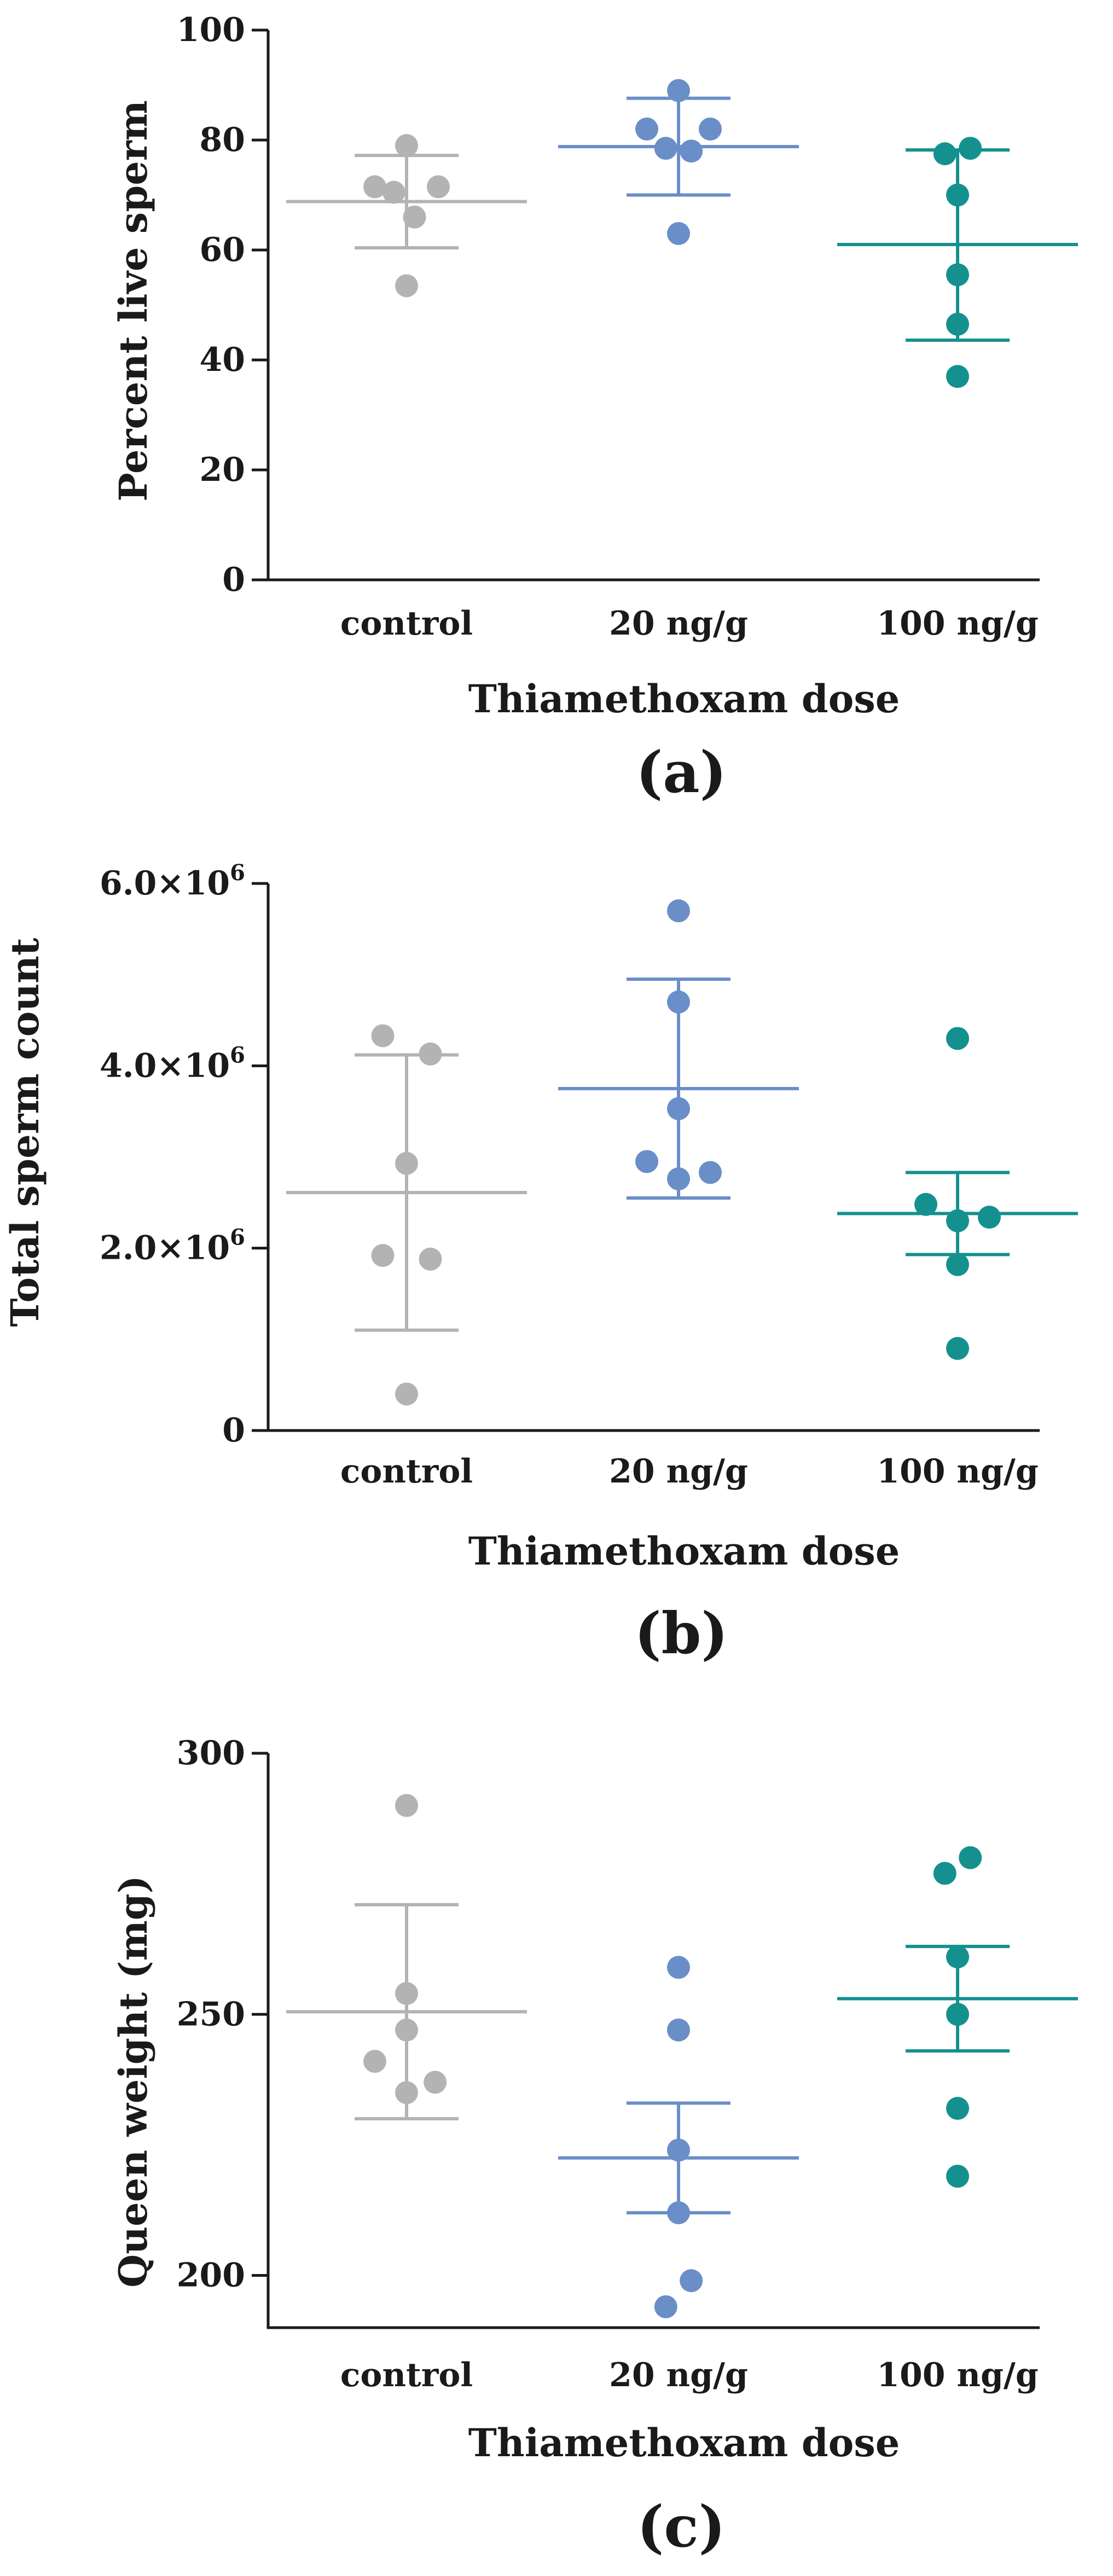  I want to click on panel-c-ytick-label: 300, so click(211, 1753).